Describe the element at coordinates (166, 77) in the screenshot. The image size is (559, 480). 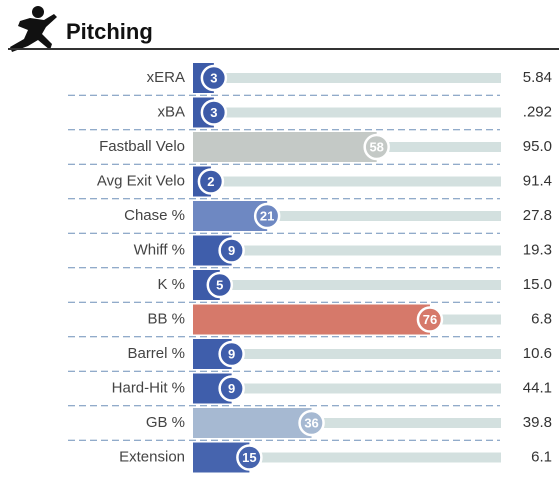
I see `metric-label: xERA` at that location.